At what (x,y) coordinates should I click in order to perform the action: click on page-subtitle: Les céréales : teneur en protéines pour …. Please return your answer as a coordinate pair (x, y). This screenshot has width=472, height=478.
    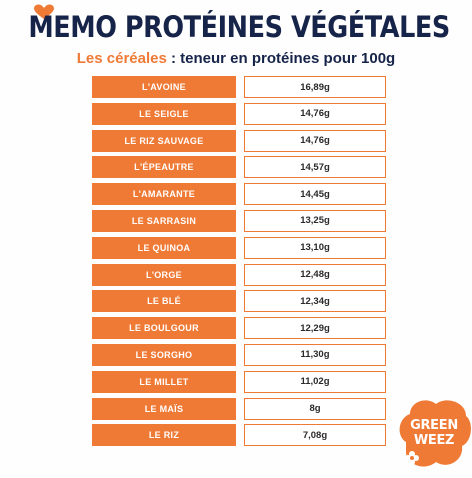
    Looking at the image, I should click on (236, 58).